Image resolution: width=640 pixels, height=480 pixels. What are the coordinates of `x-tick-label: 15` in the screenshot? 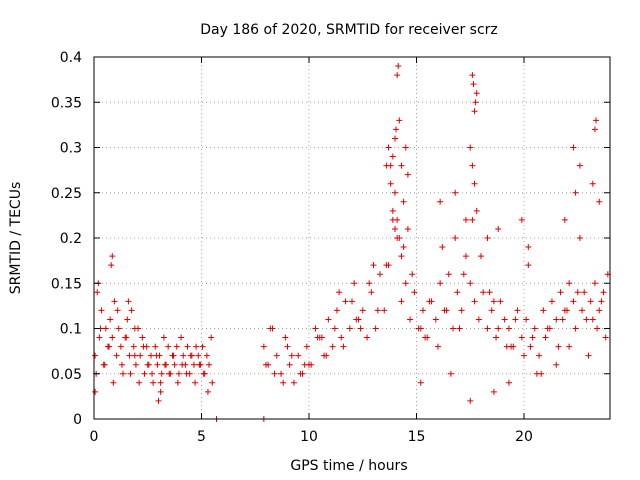 It's located at (417, 437).